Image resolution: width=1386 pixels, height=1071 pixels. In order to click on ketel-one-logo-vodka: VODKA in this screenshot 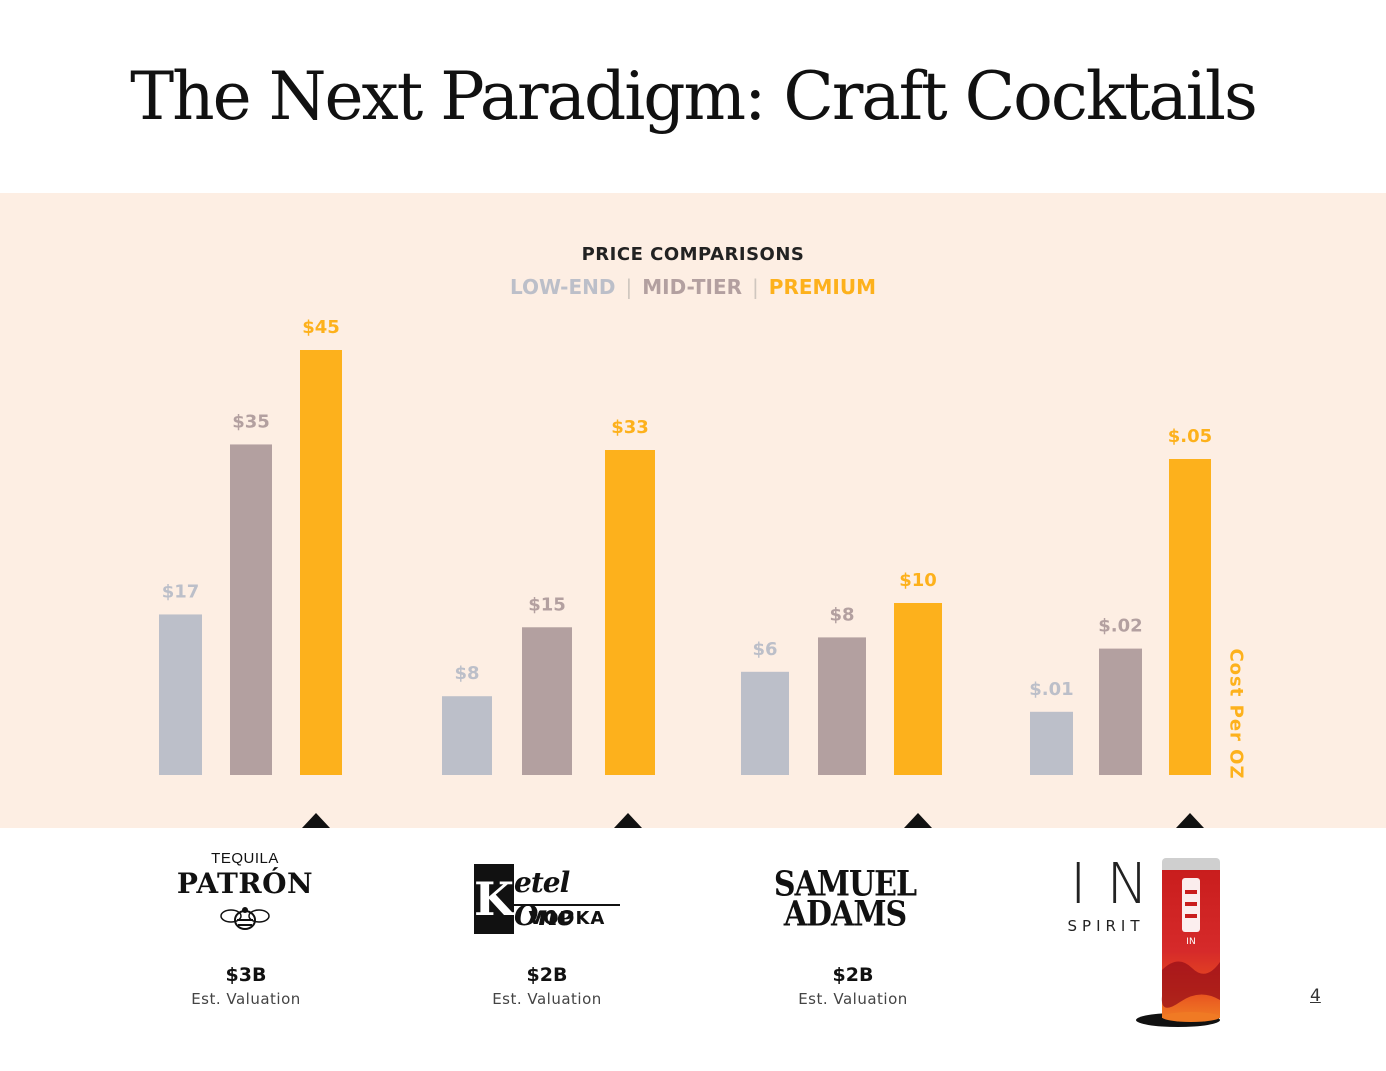, I will do `click(567, 918)`.